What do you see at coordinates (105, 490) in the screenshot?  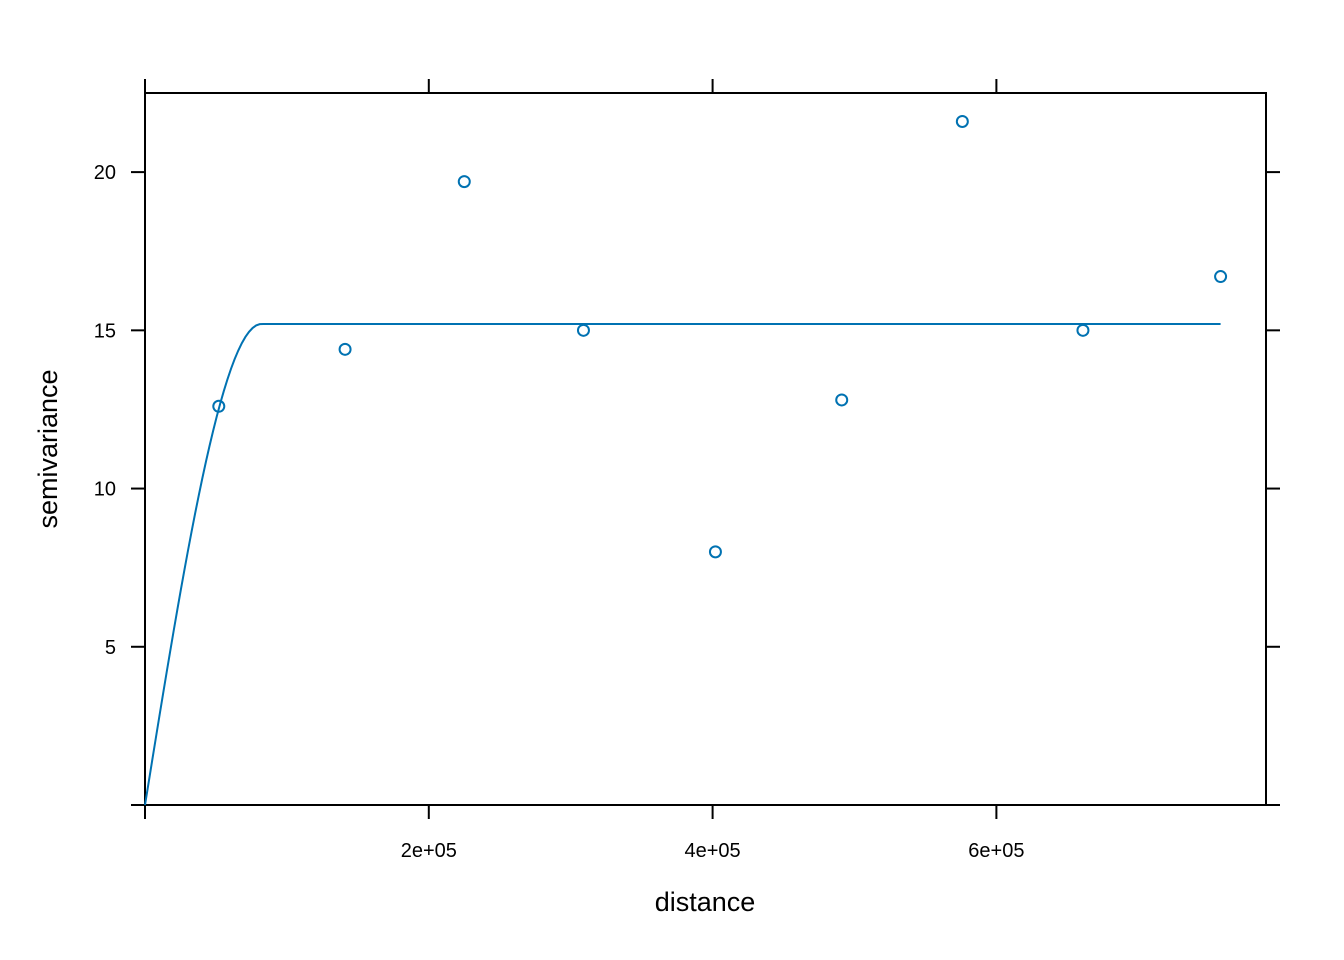 I see `y-tick-label: 10` at bounding box center [105, 490].